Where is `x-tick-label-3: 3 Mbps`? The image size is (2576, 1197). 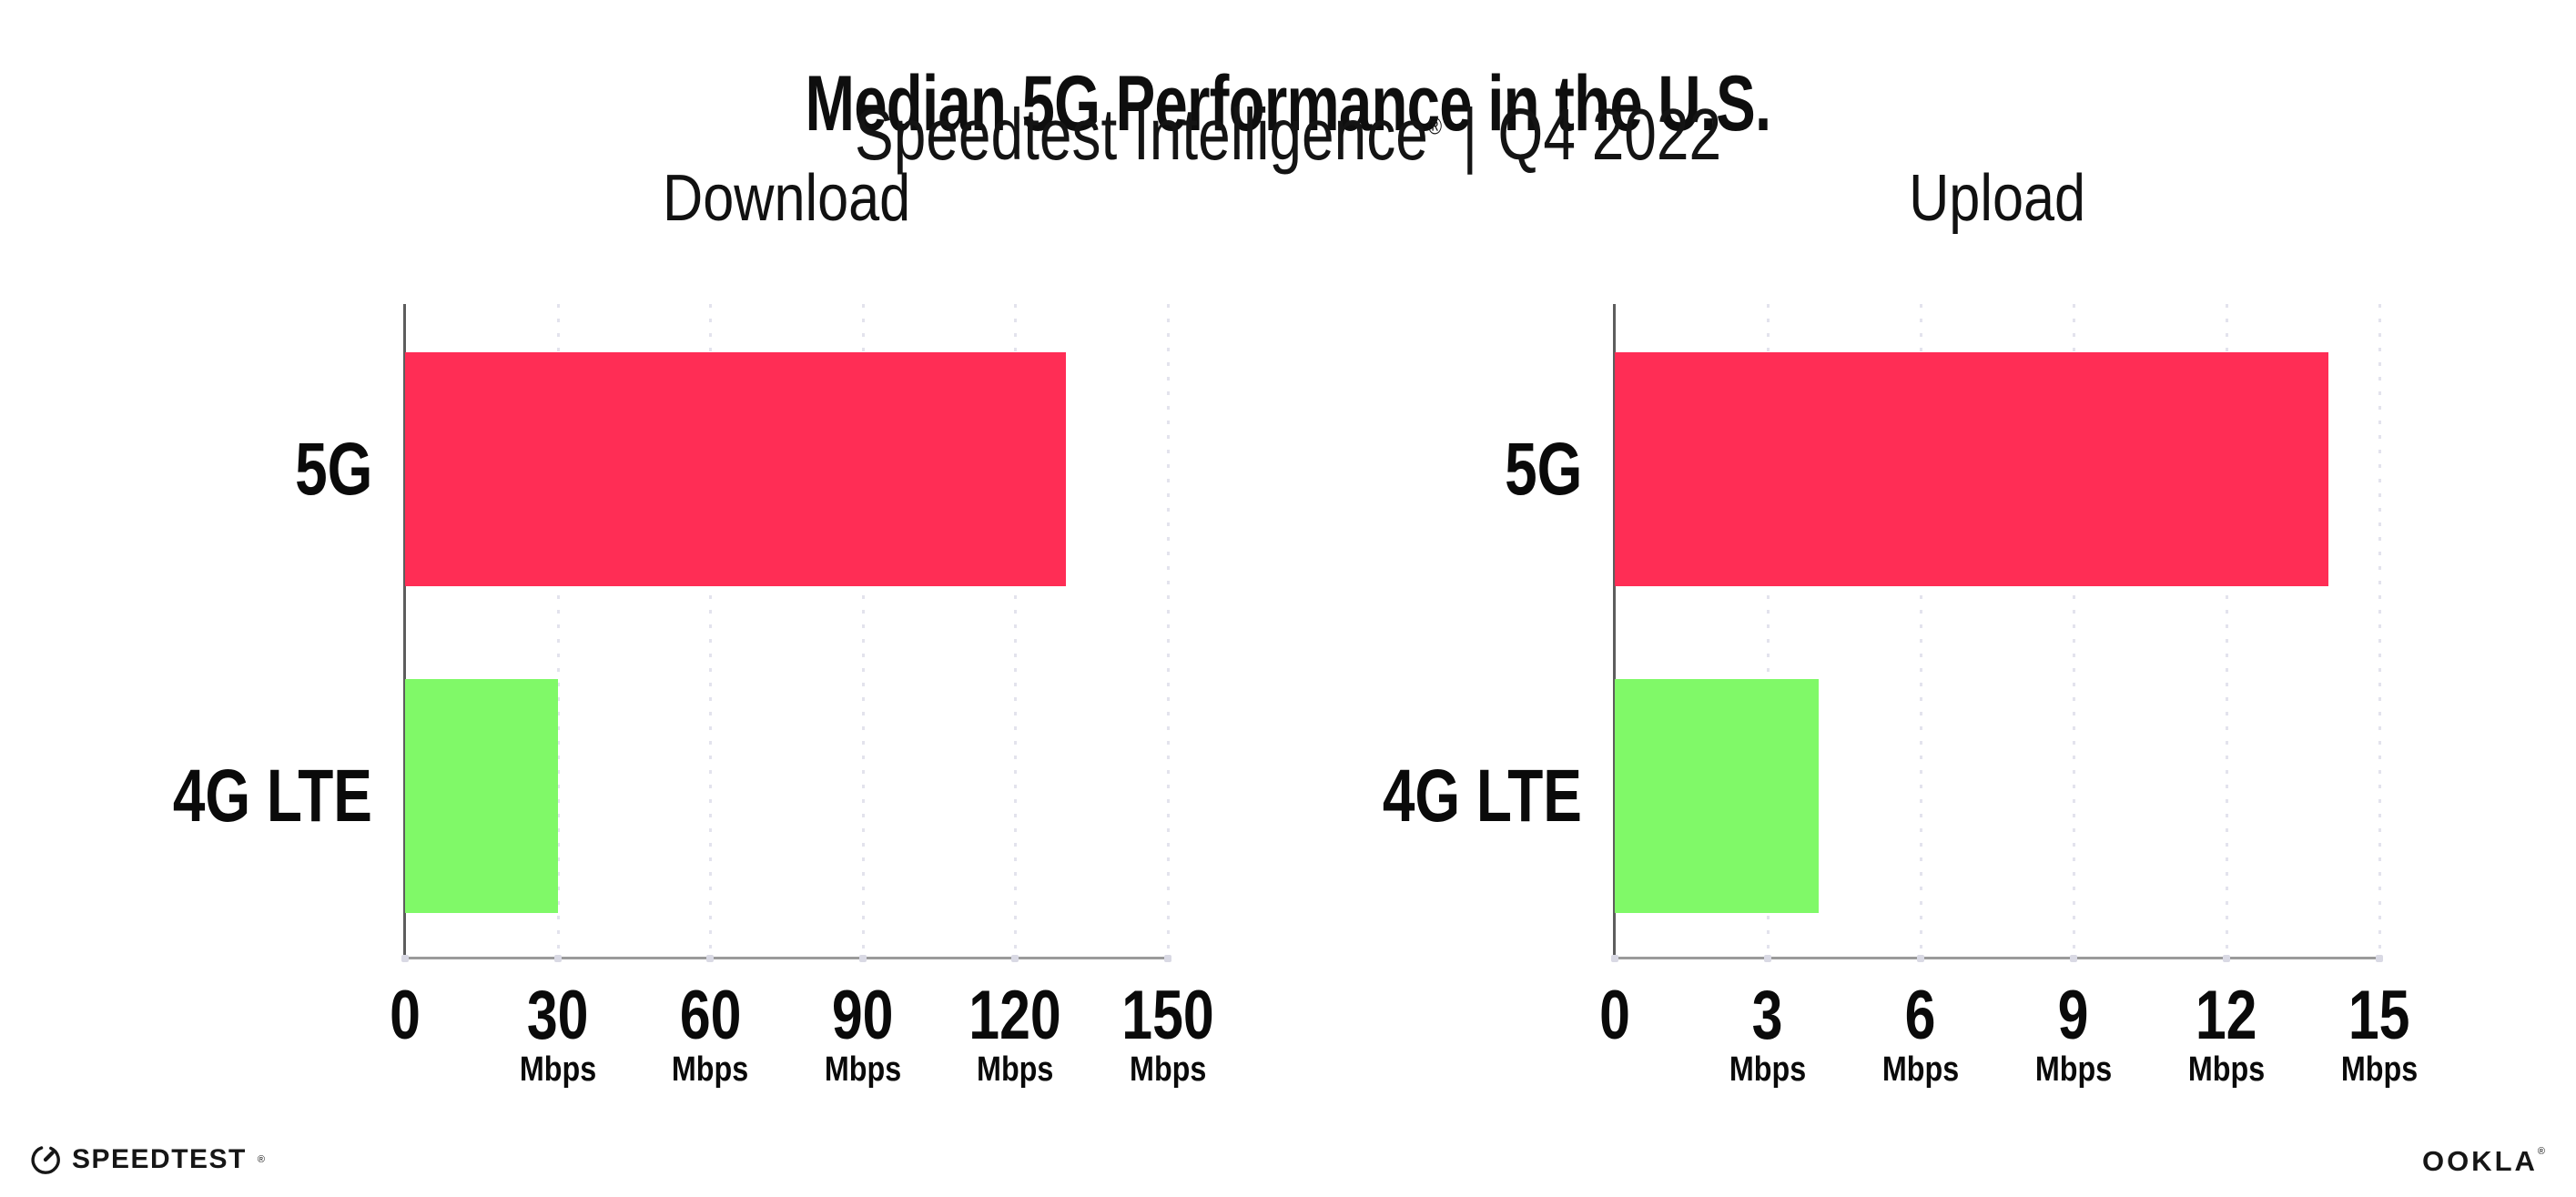
x-tick-label-3: 3 Mbps is located at coordinates (1767, 1033).